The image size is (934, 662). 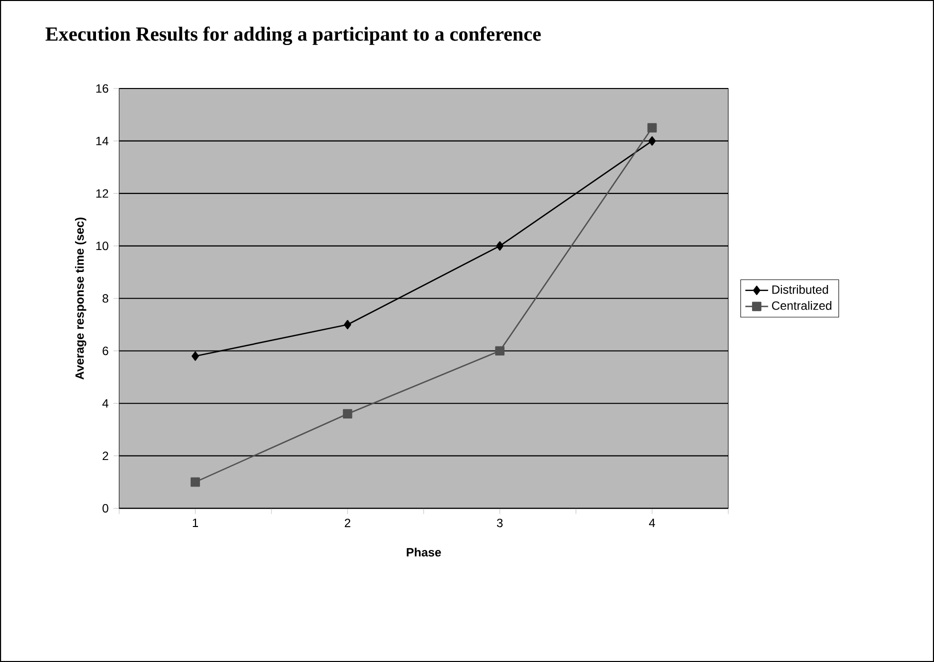 What do you see at coordinates (652, 522) in the screenshot?
I see `x-tick-label: 4` at bounding box center [652, 522].